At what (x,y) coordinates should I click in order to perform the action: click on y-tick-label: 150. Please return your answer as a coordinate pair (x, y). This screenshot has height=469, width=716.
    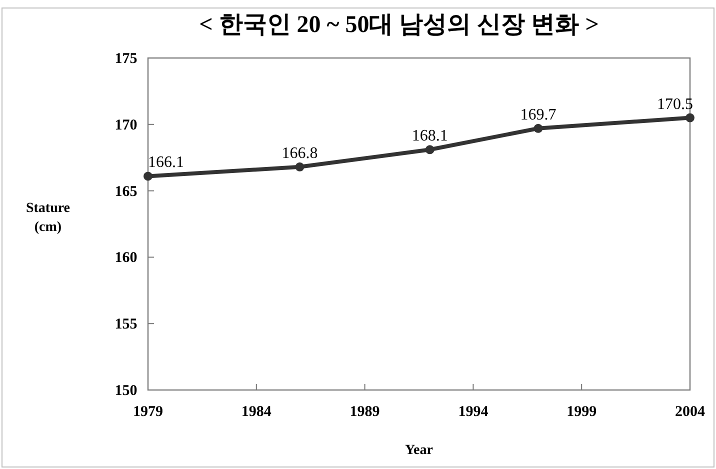
    Looking at the image, I should click on (126, 391).